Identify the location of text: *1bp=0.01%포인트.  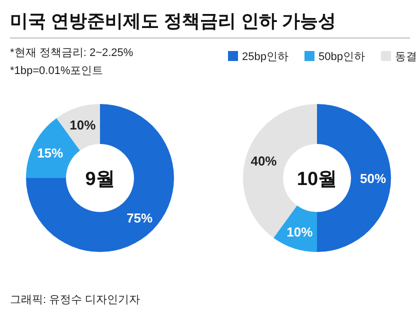
(57, 71).